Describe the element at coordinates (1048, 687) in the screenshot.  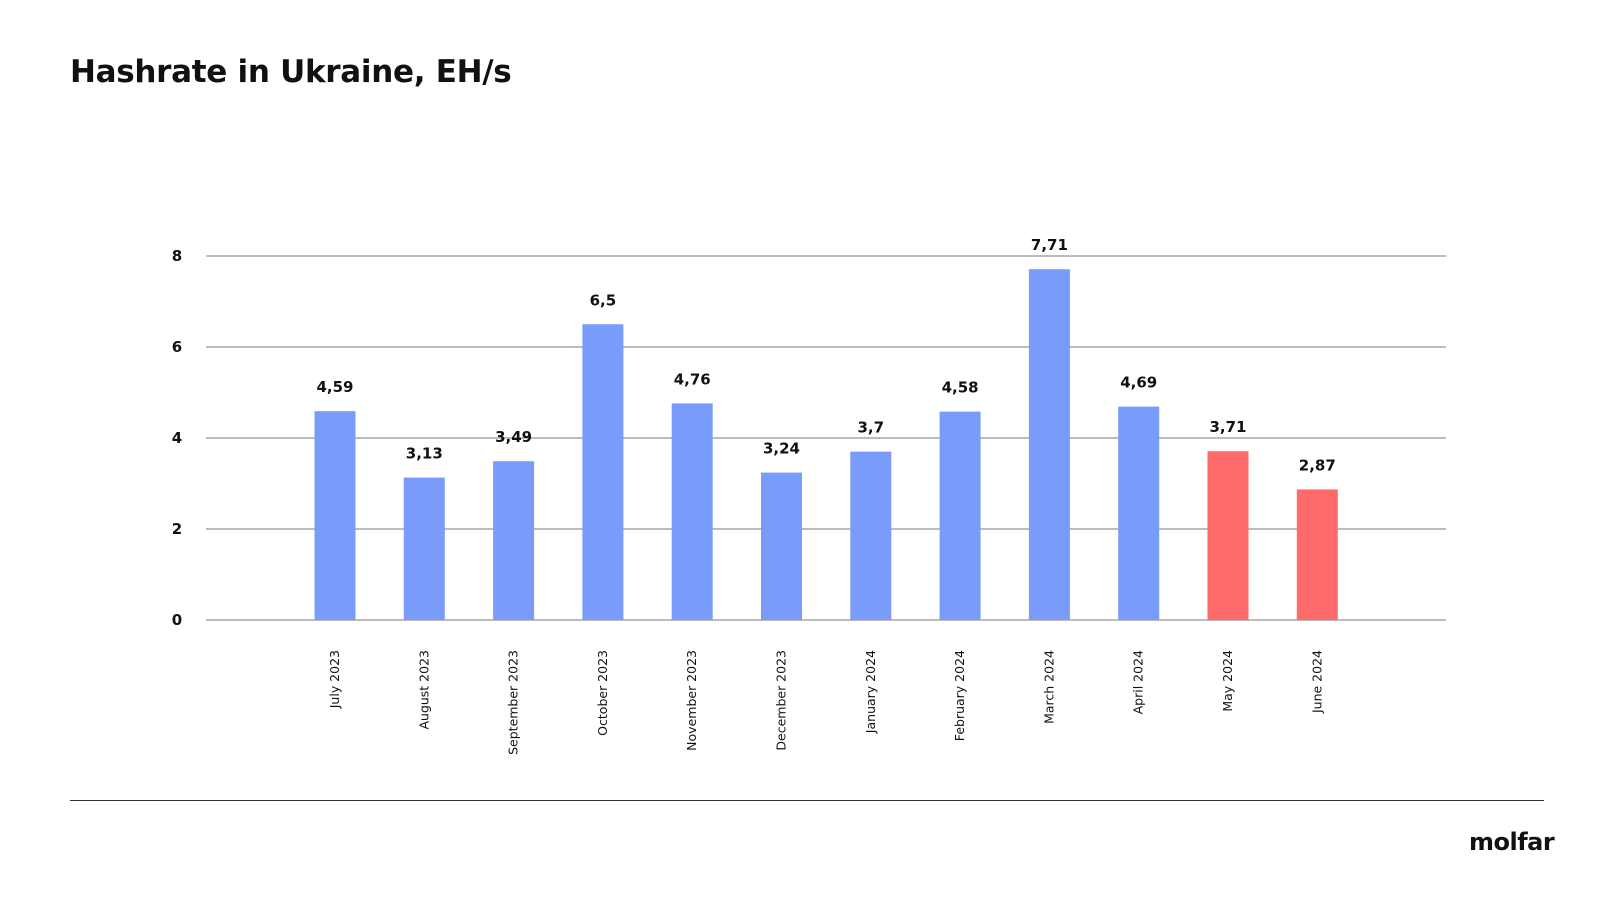
I see `x-tick-label: March 2024` at that location.